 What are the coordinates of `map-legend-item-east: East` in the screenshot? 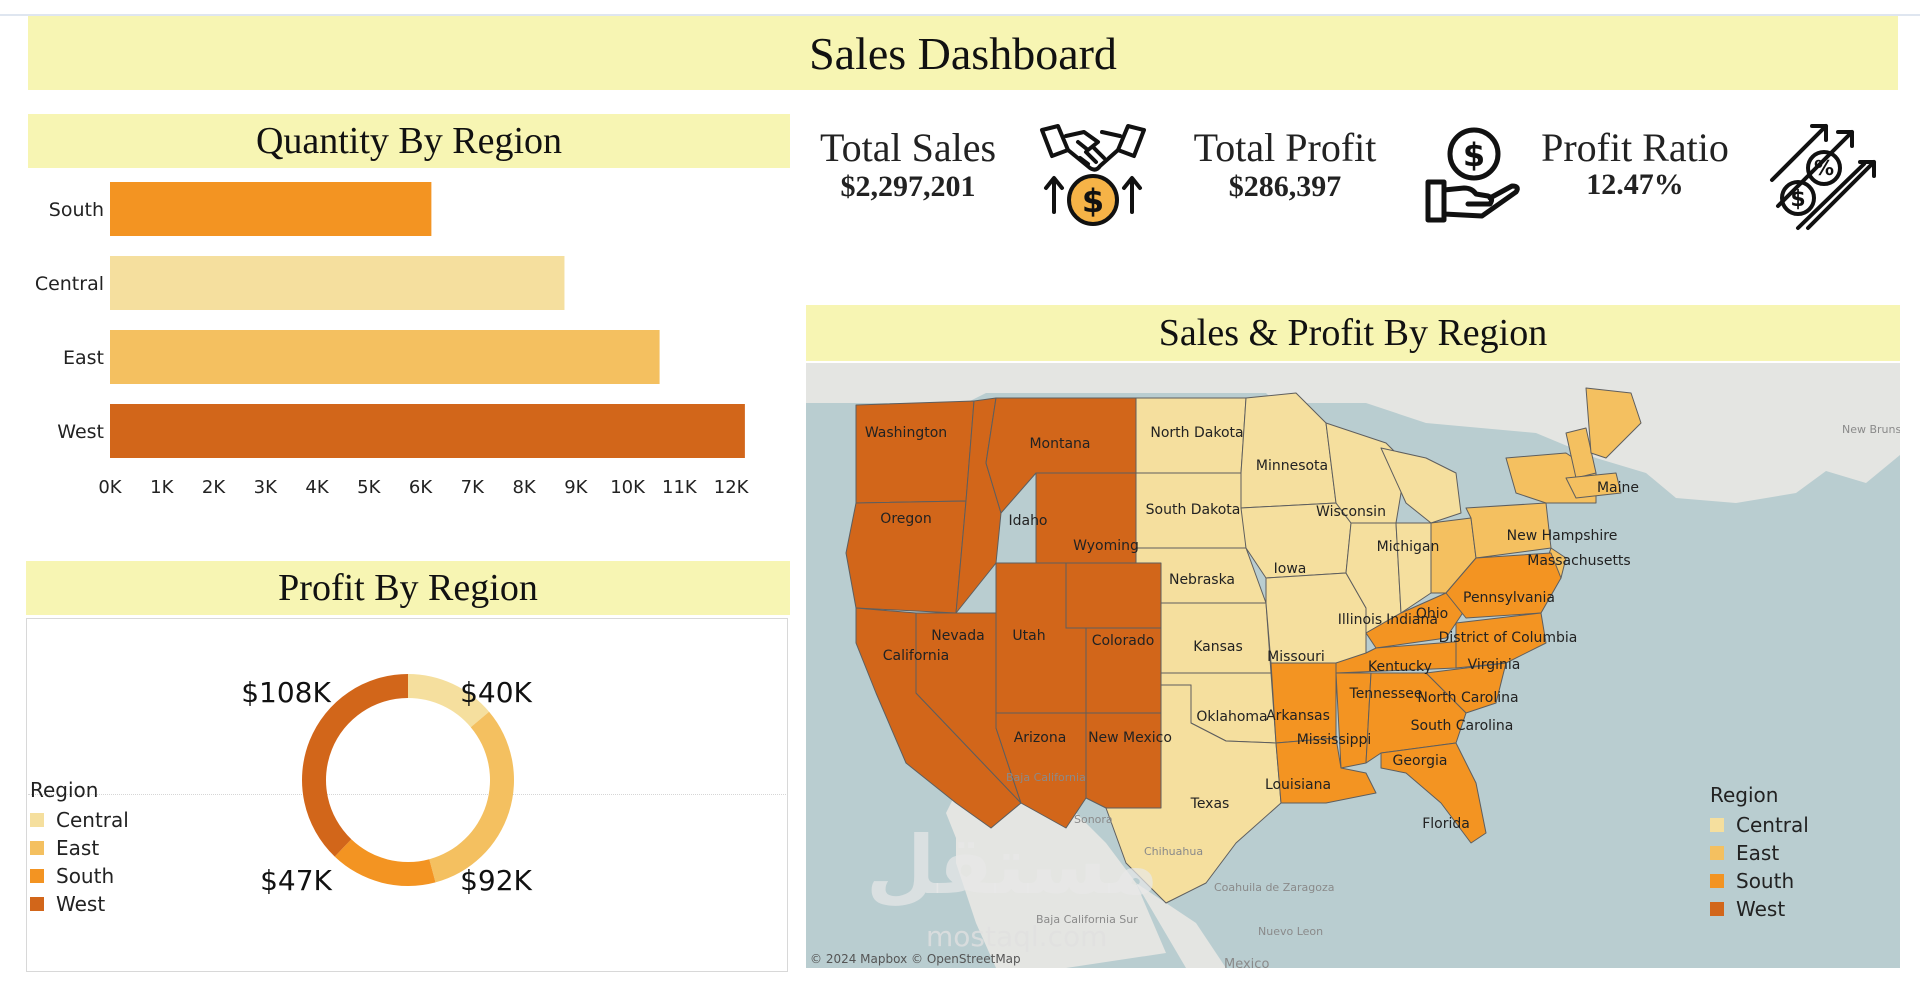 It's located at (1790, 853).